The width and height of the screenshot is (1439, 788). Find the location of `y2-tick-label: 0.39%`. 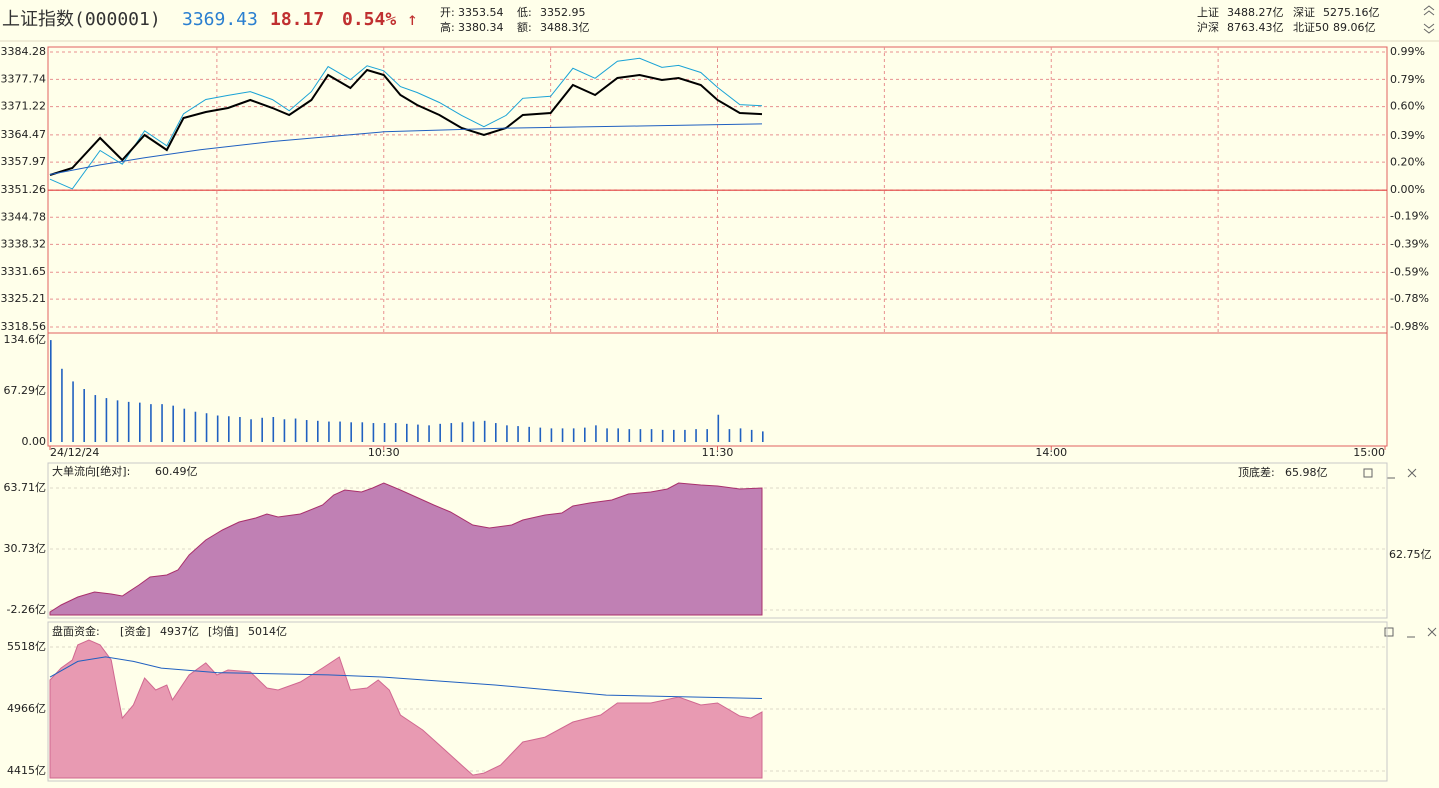

y2-tick-label: 0.39% is located at coordinates (1407, 135).